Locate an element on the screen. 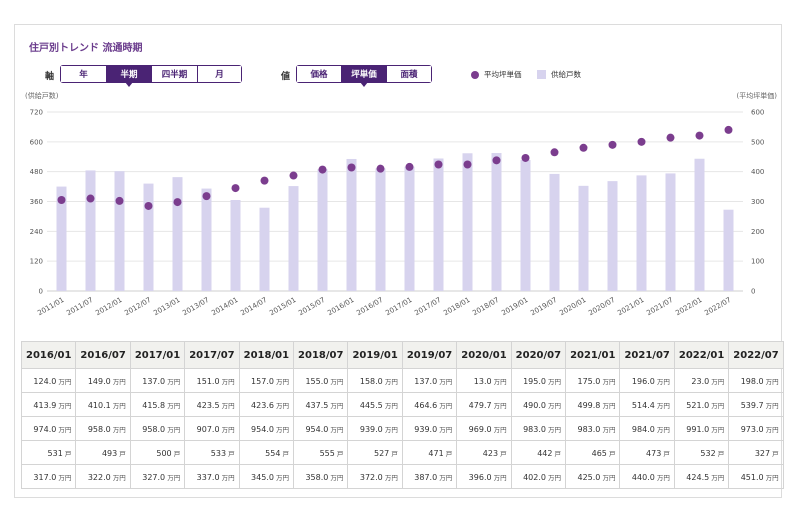  cell-value: 158.0 is located at coordinates (371, 381).